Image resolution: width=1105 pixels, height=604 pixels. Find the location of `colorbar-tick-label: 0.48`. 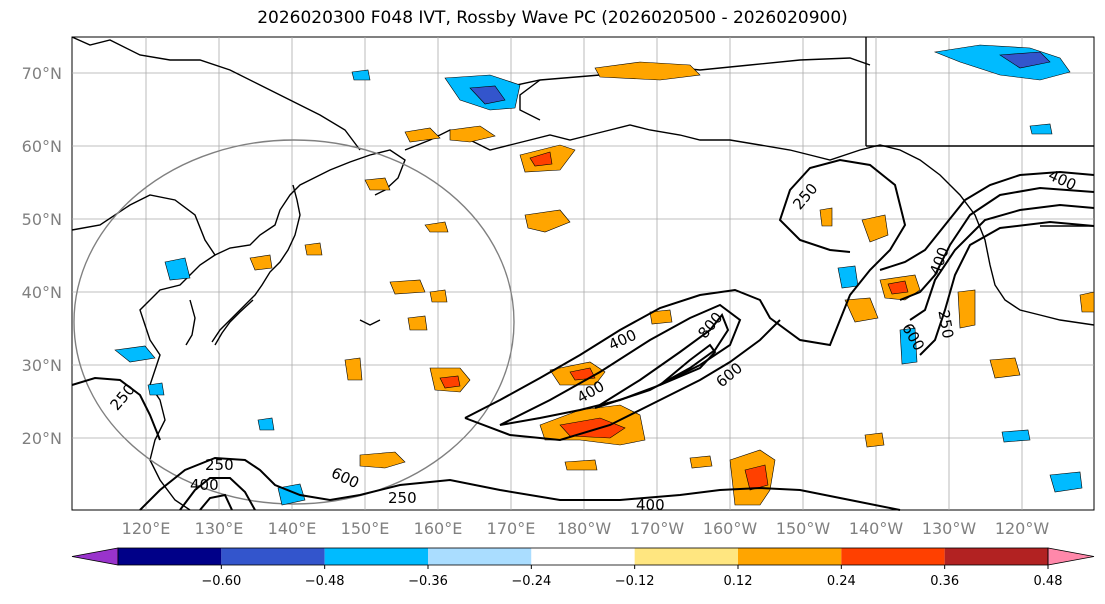

colorbar-tick-label: 0.48 is located at coordinates (1048, 581).